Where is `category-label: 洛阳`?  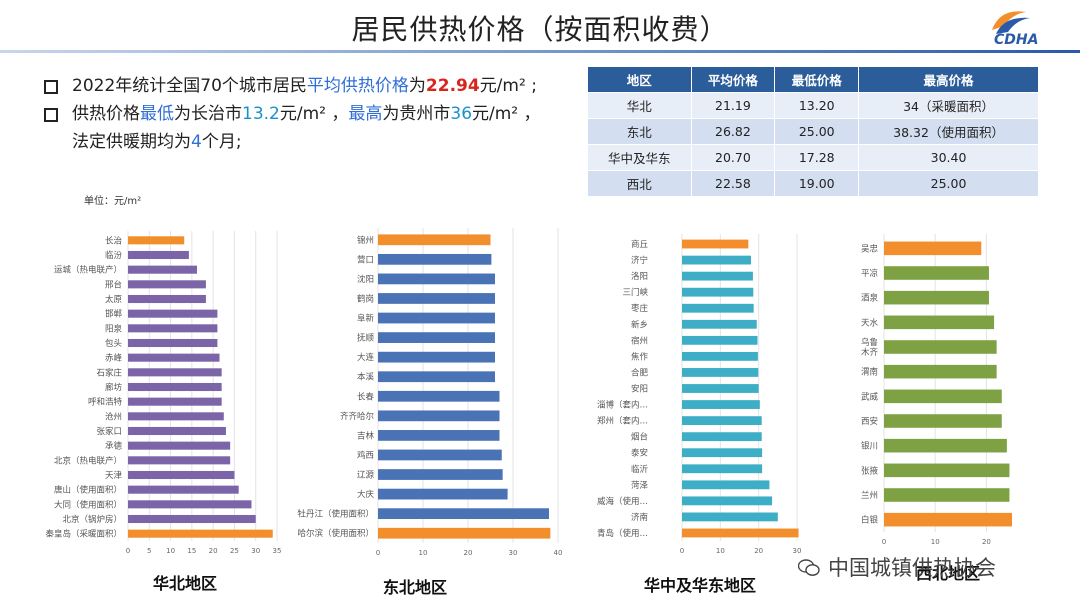 category-label: 洛阳 is located at coordinates (639, 276).